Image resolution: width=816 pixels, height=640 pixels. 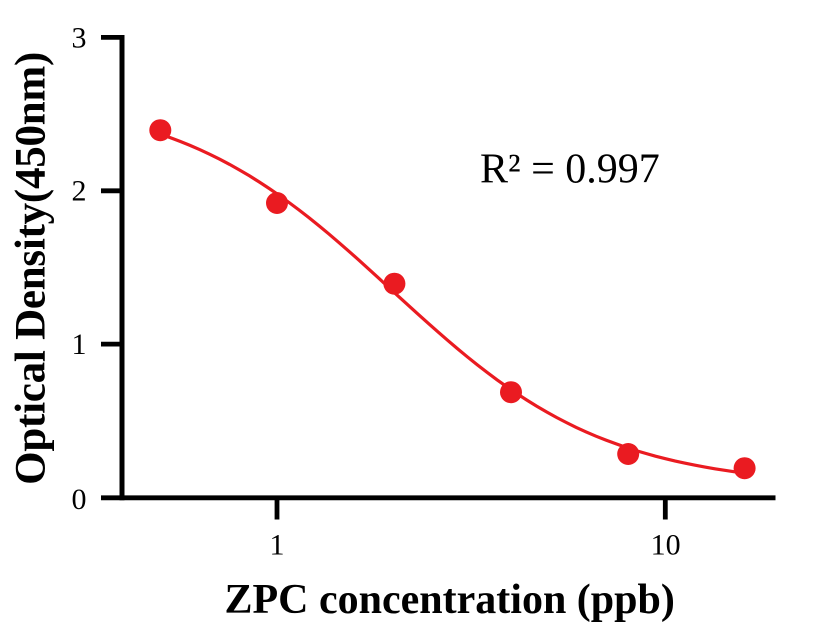 I want to click on svg-text: Optical Density(450nm), so click(x=31, y=268).